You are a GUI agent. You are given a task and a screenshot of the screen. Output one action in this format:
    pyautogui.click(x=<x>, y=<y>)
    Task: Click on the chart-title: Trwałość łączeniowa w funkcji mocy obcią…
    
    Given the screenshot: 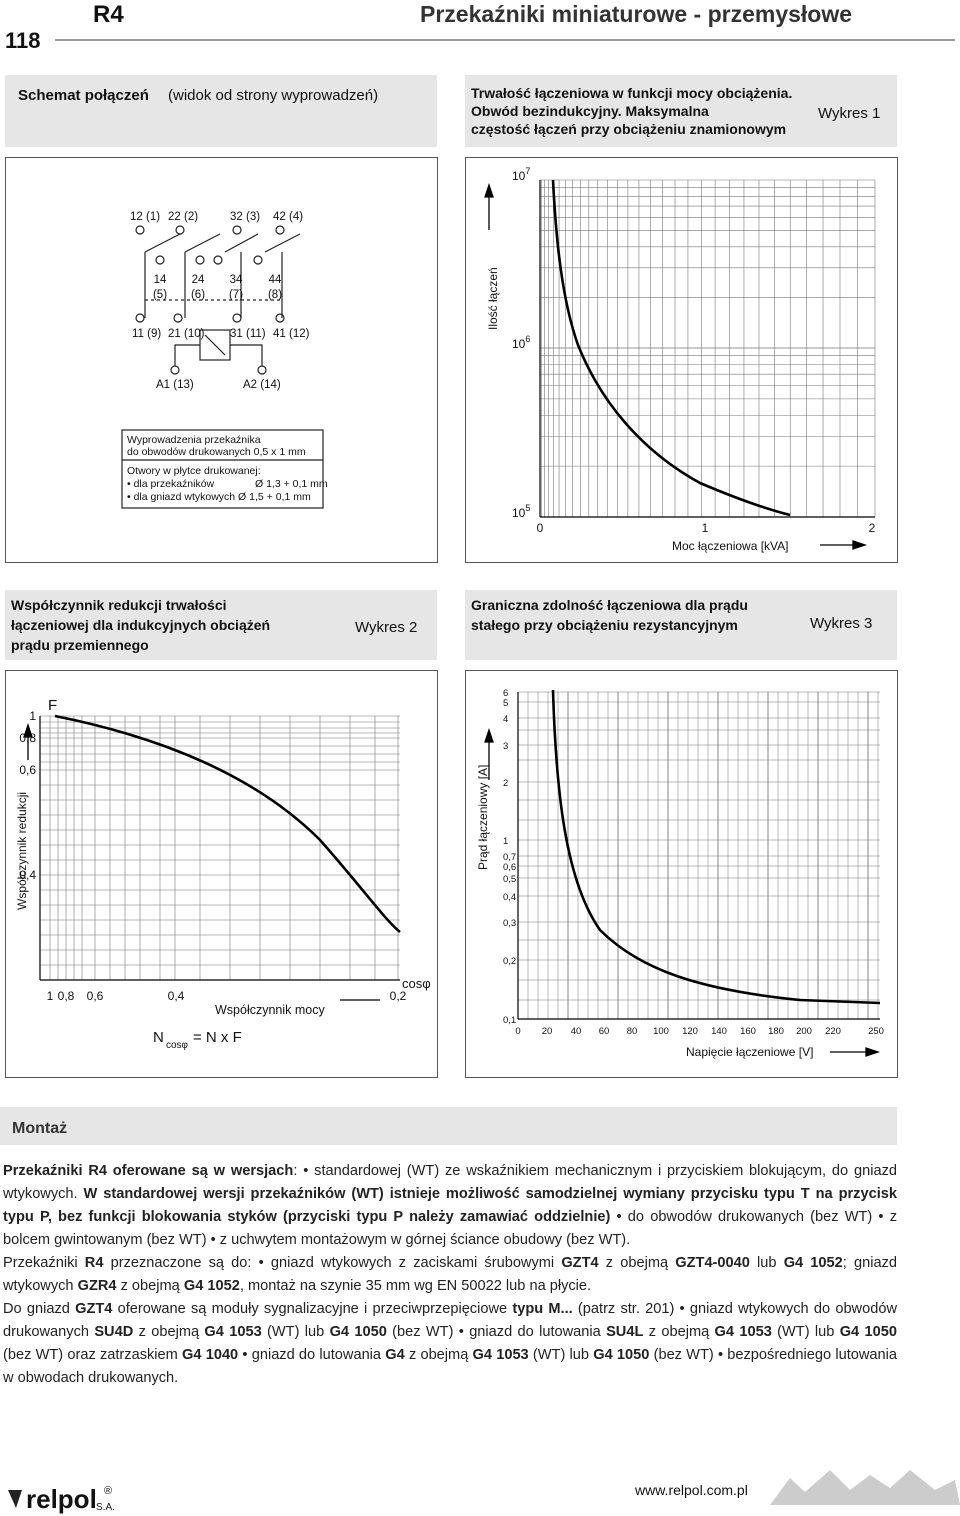 What is the action you would take?
    pyautogui.click(x=631, y=93)
    